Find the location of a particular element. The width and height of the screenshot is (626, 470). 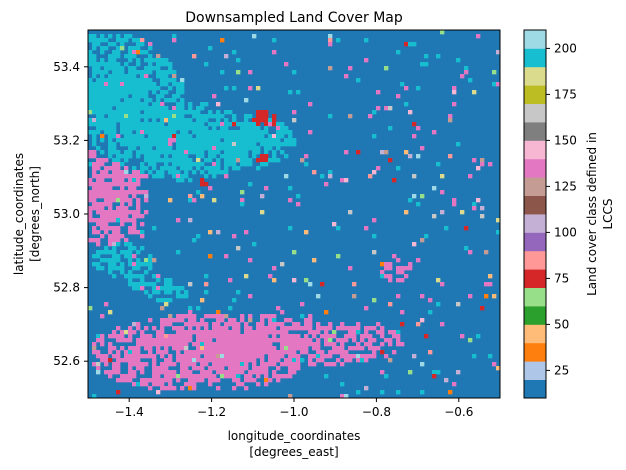

y-axis-label-line2: [degrees_north] is located at coordinates (35, 214).